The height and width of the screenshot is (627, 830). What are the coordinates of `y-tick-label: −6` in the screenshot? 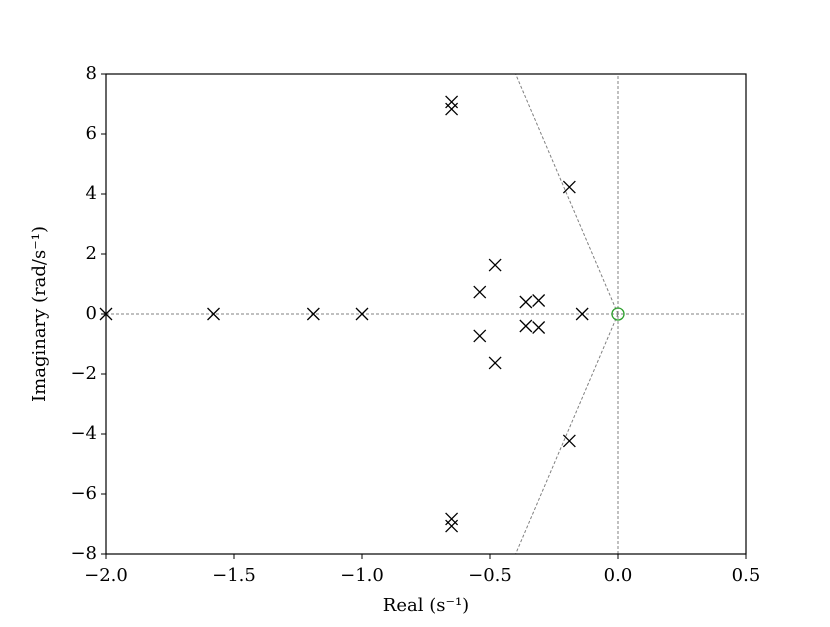 It's located at (83, 493).